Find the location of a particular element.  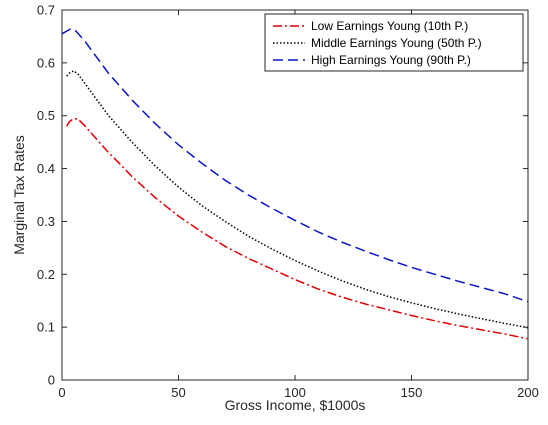

y-tick-label: 0.4 is located at coordinates (46, 168).